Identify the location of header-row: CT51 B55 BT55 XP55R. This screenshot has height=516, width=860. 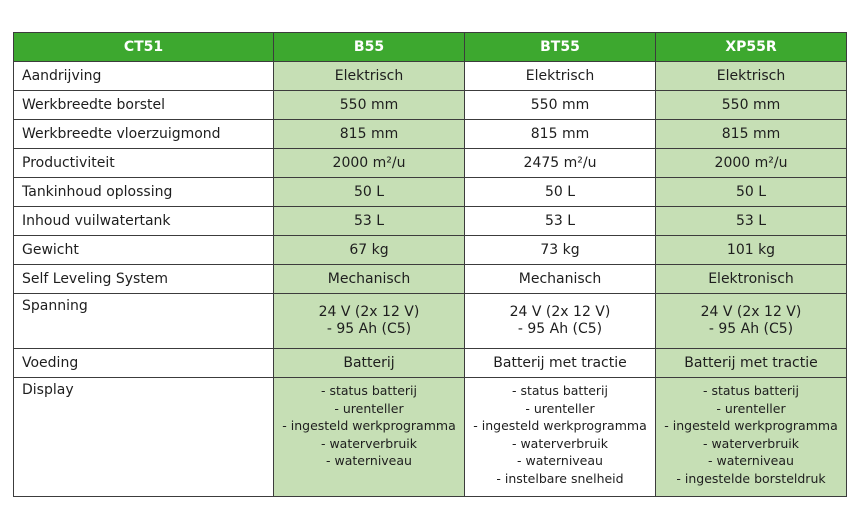
(430, 47).